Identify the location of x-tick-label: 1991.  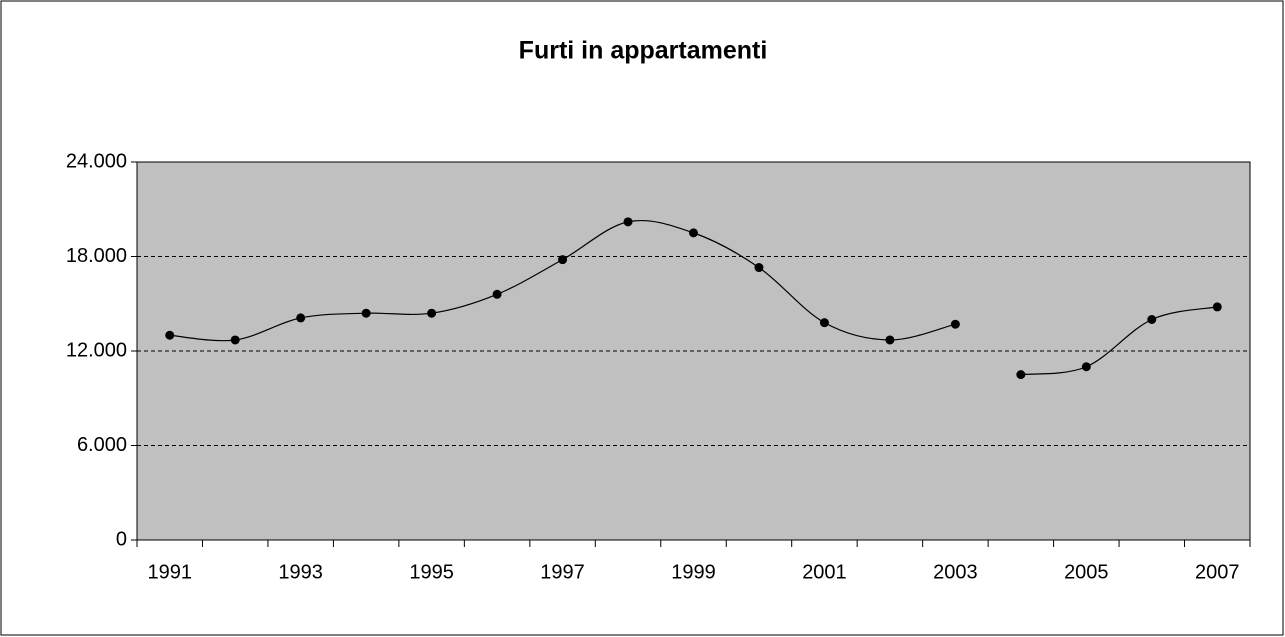
(169, 572).